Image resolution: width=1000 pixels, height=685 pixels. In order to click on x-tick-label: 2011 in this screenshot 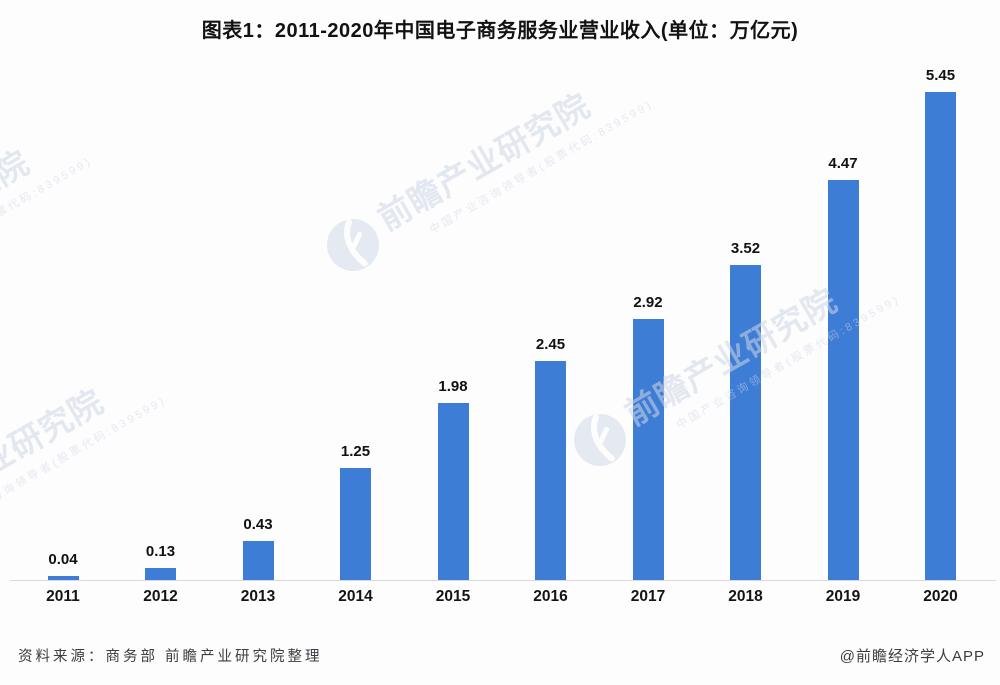, I will do `click(63, 596)`.